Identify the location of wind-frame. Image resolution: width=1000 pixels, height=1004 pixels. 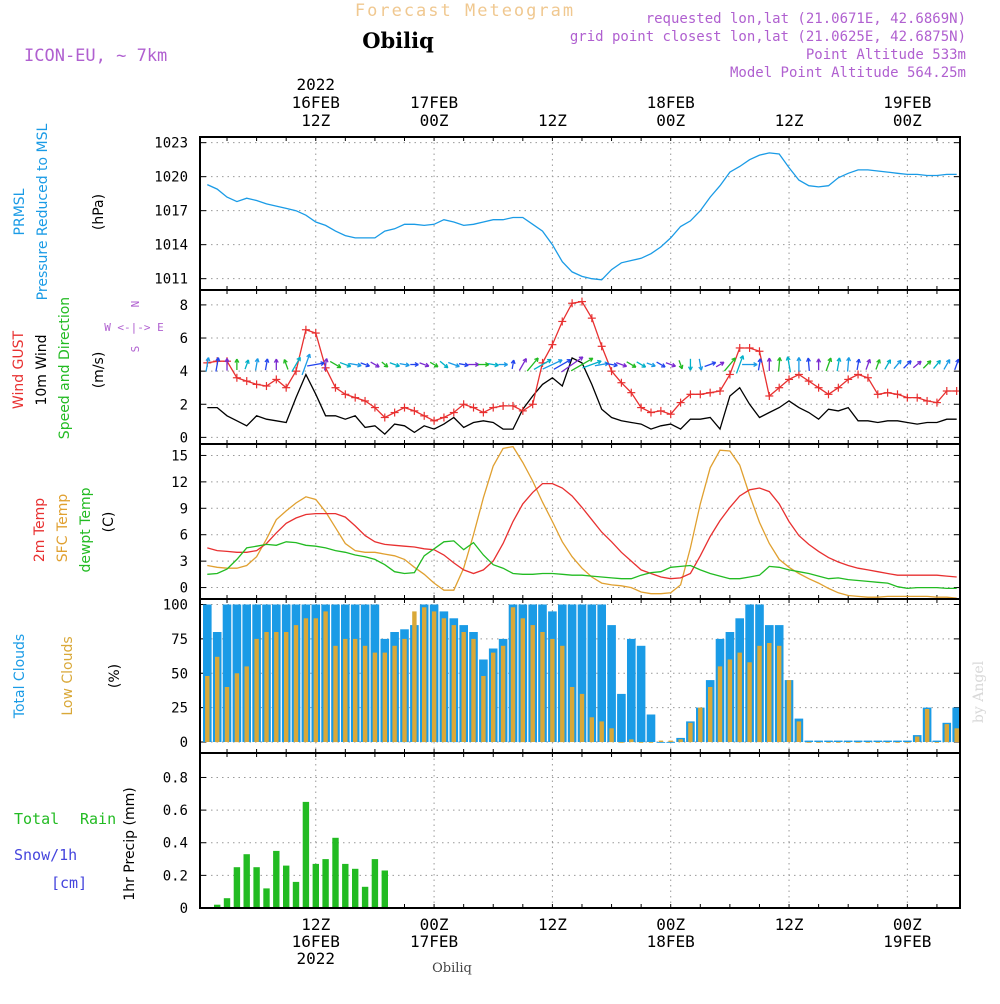
(580, 367).